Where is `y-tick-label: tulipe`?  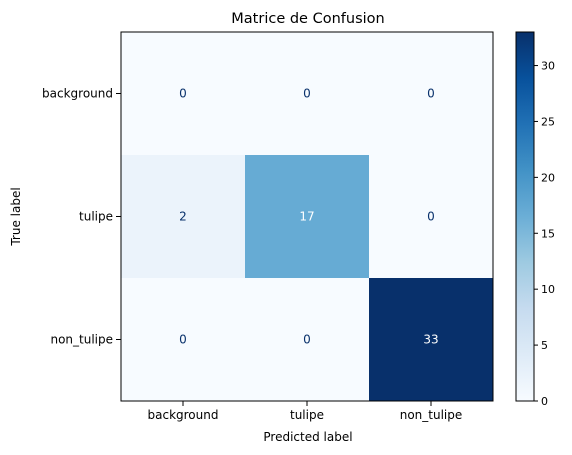
y-tick-label: tulipe is located at coordinates (96, 217).